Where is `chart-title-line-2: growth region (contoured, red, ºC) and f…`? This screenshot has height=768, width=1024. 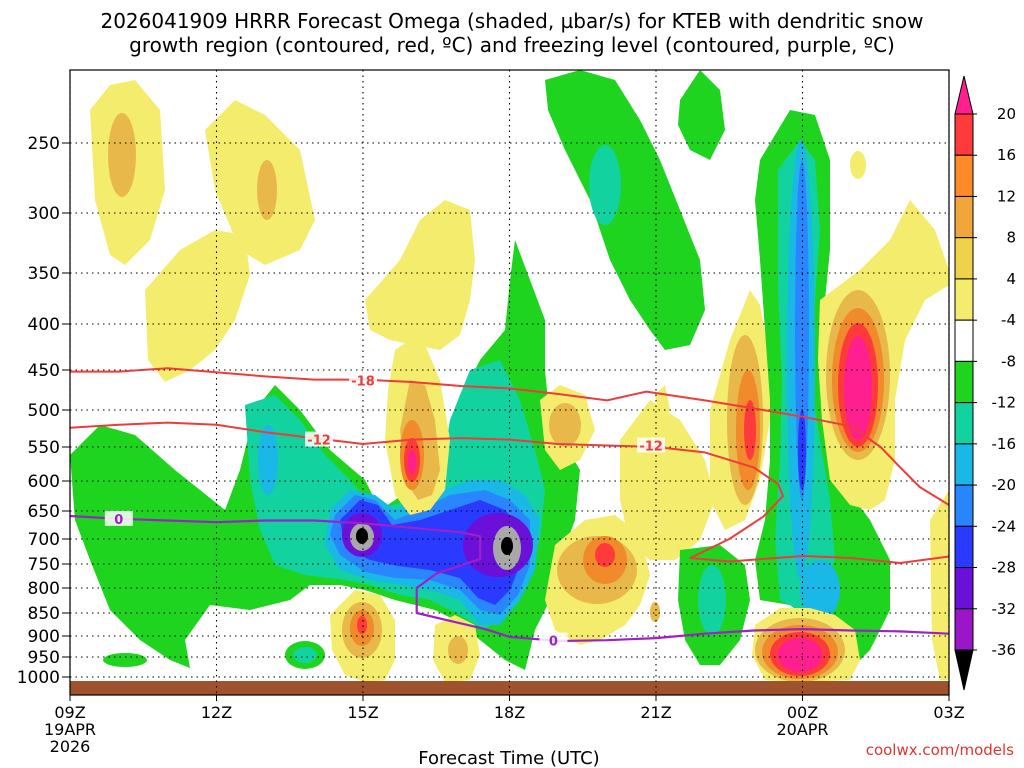 chart-title-line-2: growth region (contoured, red, ºC) and f… is located at coordinates (512, 45).